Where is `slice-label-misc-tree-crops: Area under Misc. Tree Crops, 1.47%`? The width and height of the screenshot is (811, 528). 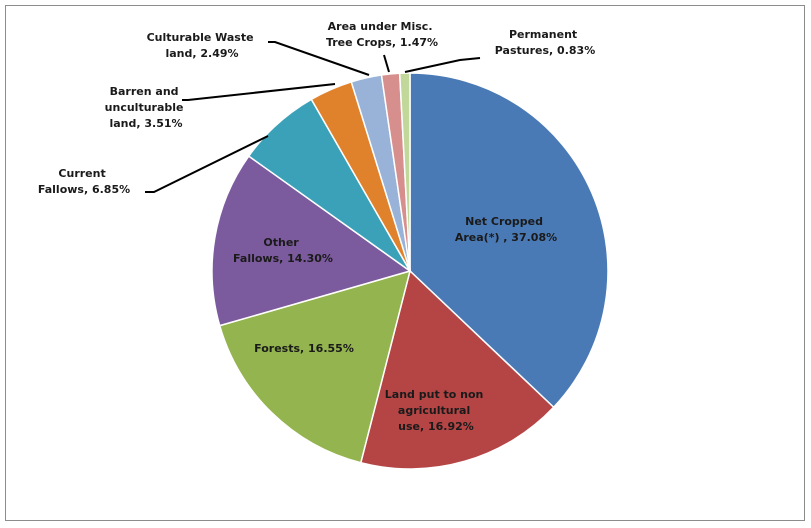 slice-label-misc-tree-crops: Area under Misc. Tree Crops, 1.47% is located at coordinates (382, 34).